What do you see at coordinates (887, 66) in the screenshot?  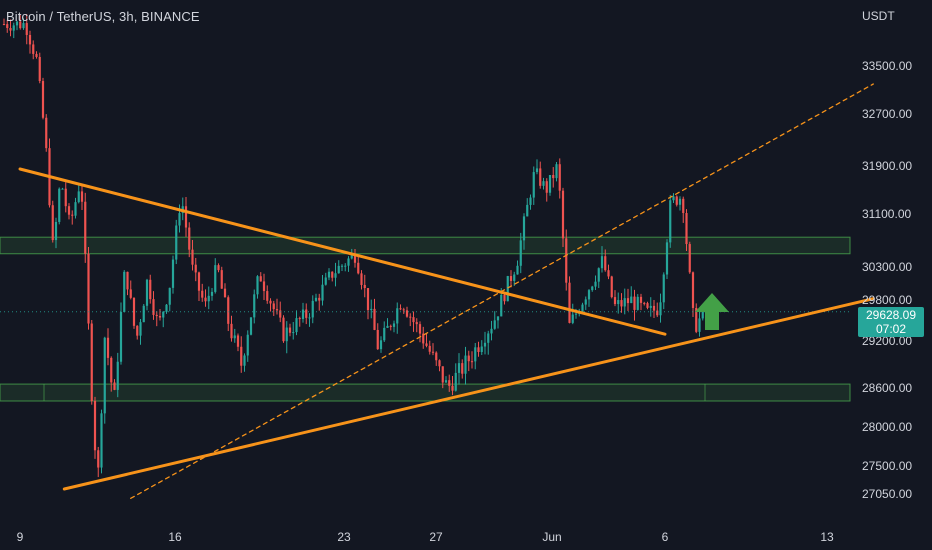 I see `price-tick-label: 33500.00` at bounding box center [887, 66].